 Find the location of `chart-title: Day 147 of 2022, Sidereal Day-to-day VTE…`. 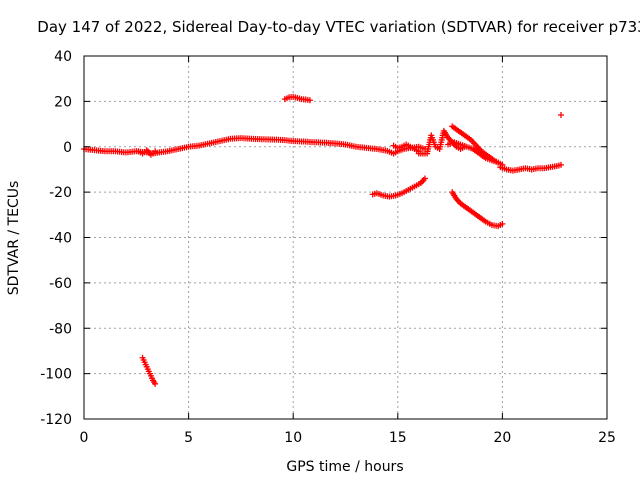

chart-title: Day 147 of 2022, Sidereal Day-to-day VTE… is located at coordinates (338, 27).